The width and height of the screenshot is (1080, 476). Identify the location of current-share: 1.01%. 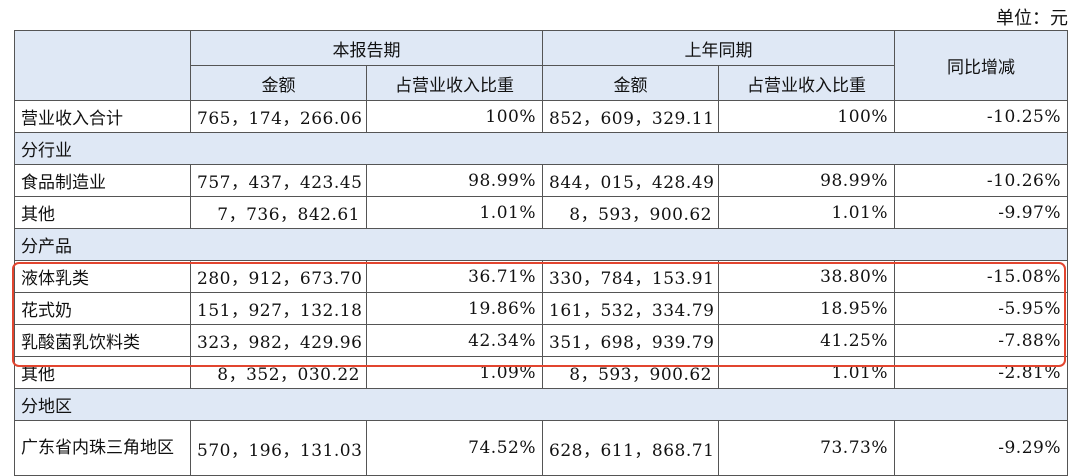
(454, 212).